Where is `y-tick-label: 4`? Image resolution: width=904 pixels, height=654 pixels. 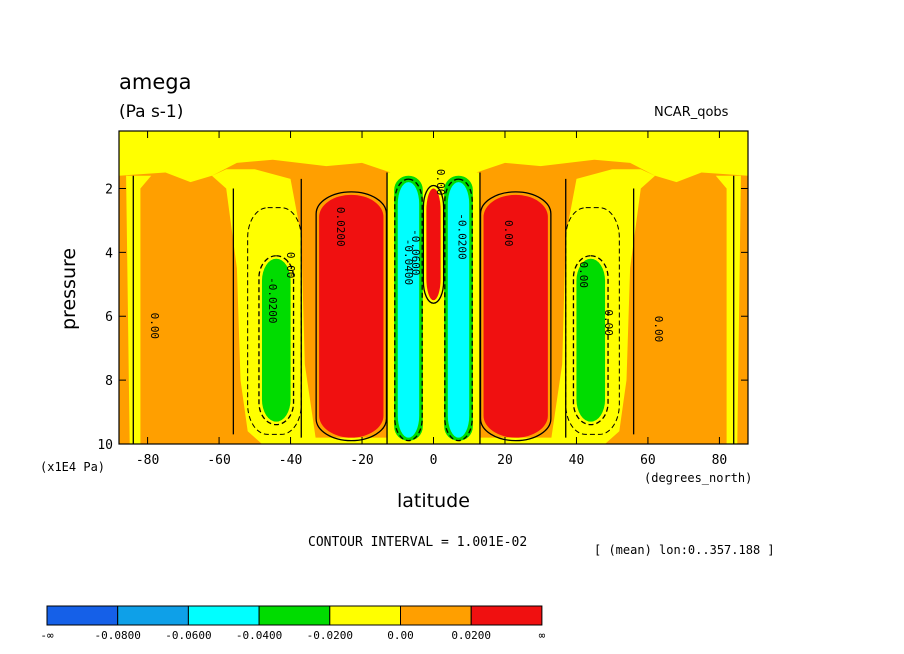
y-tick-label: 4 is located at coordinates (109, 253).